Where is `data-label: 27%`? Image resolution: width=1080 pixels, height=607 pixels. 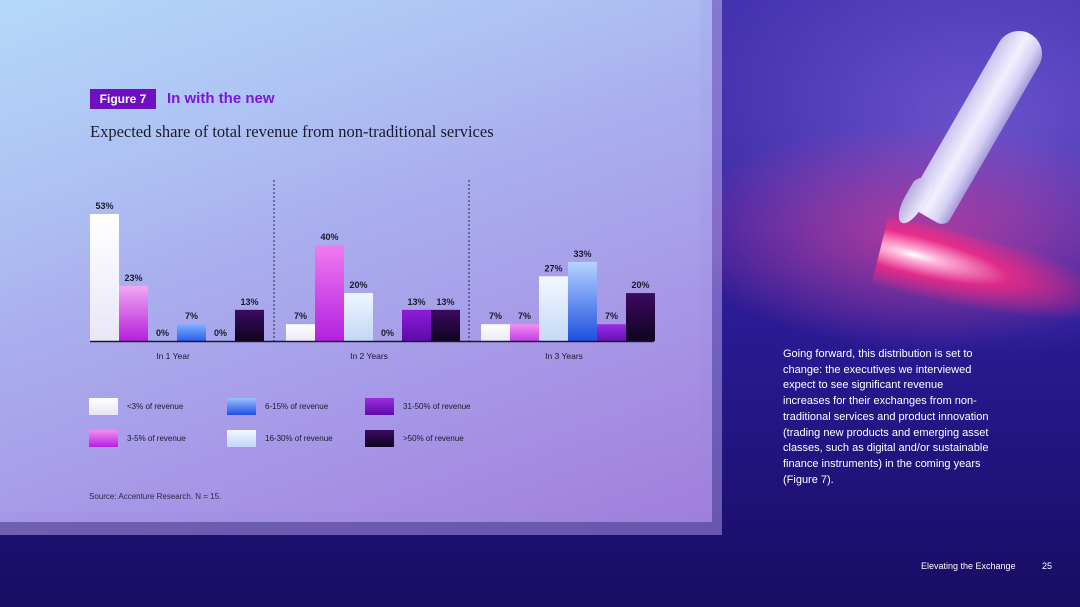
data-label: 27% is located at coordinates (553, 268).